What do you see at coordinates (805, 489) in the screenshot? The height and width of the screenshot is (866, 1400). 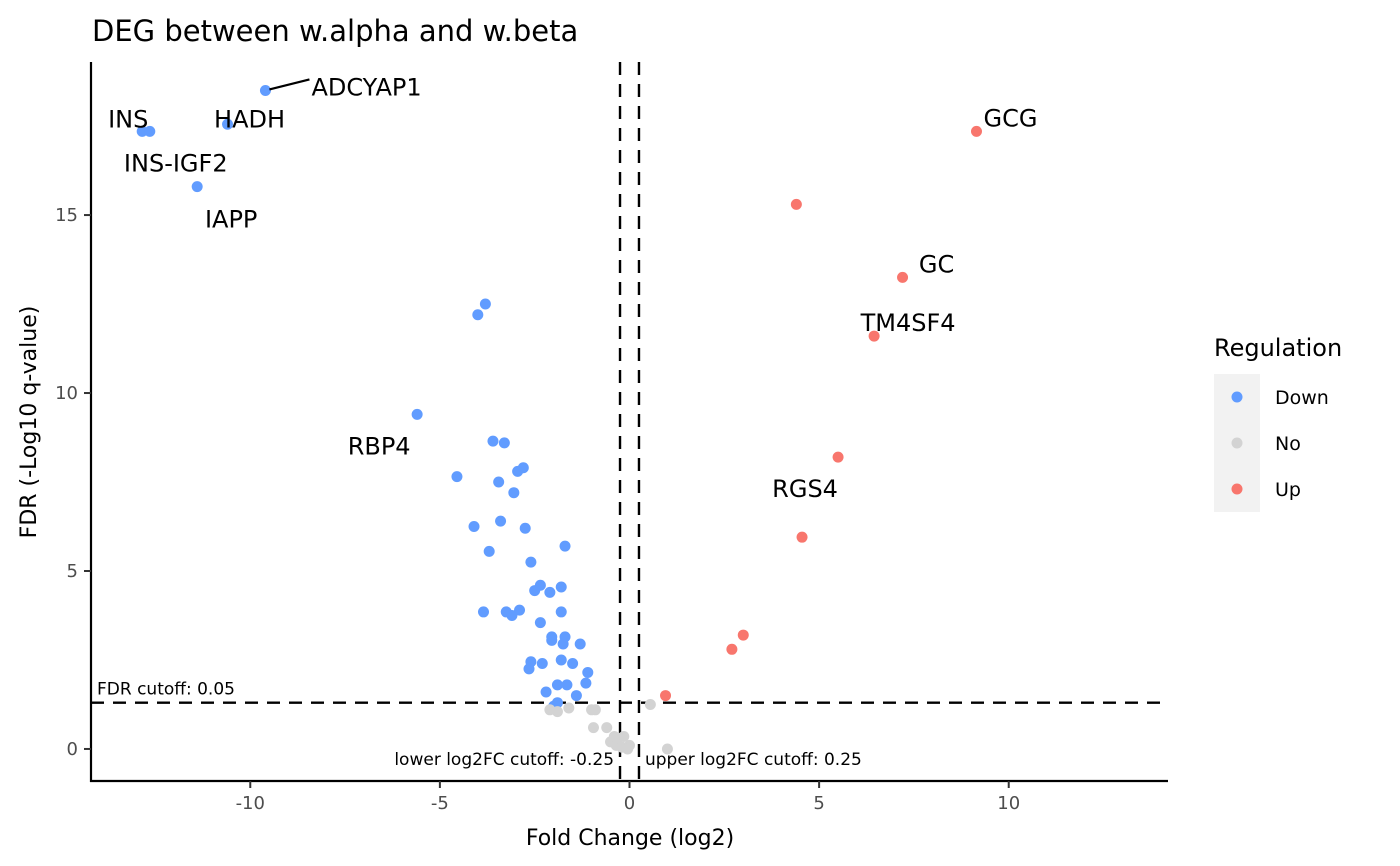 I see `gene-label-rgs4: RGS4` at bounding box center [805, 489].